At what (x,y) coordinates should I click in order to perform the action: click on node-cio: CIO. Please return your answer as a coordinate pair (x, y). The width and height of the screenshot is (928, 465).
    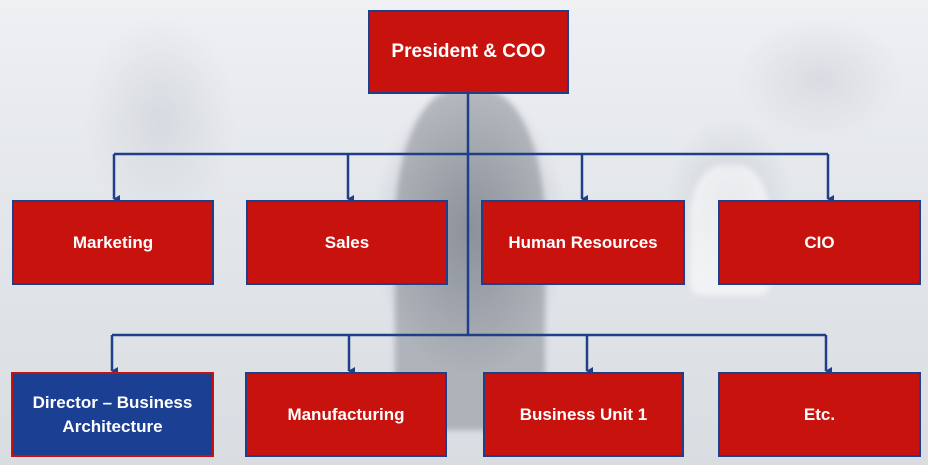
    Looking at the image, I should click on (819, 242).